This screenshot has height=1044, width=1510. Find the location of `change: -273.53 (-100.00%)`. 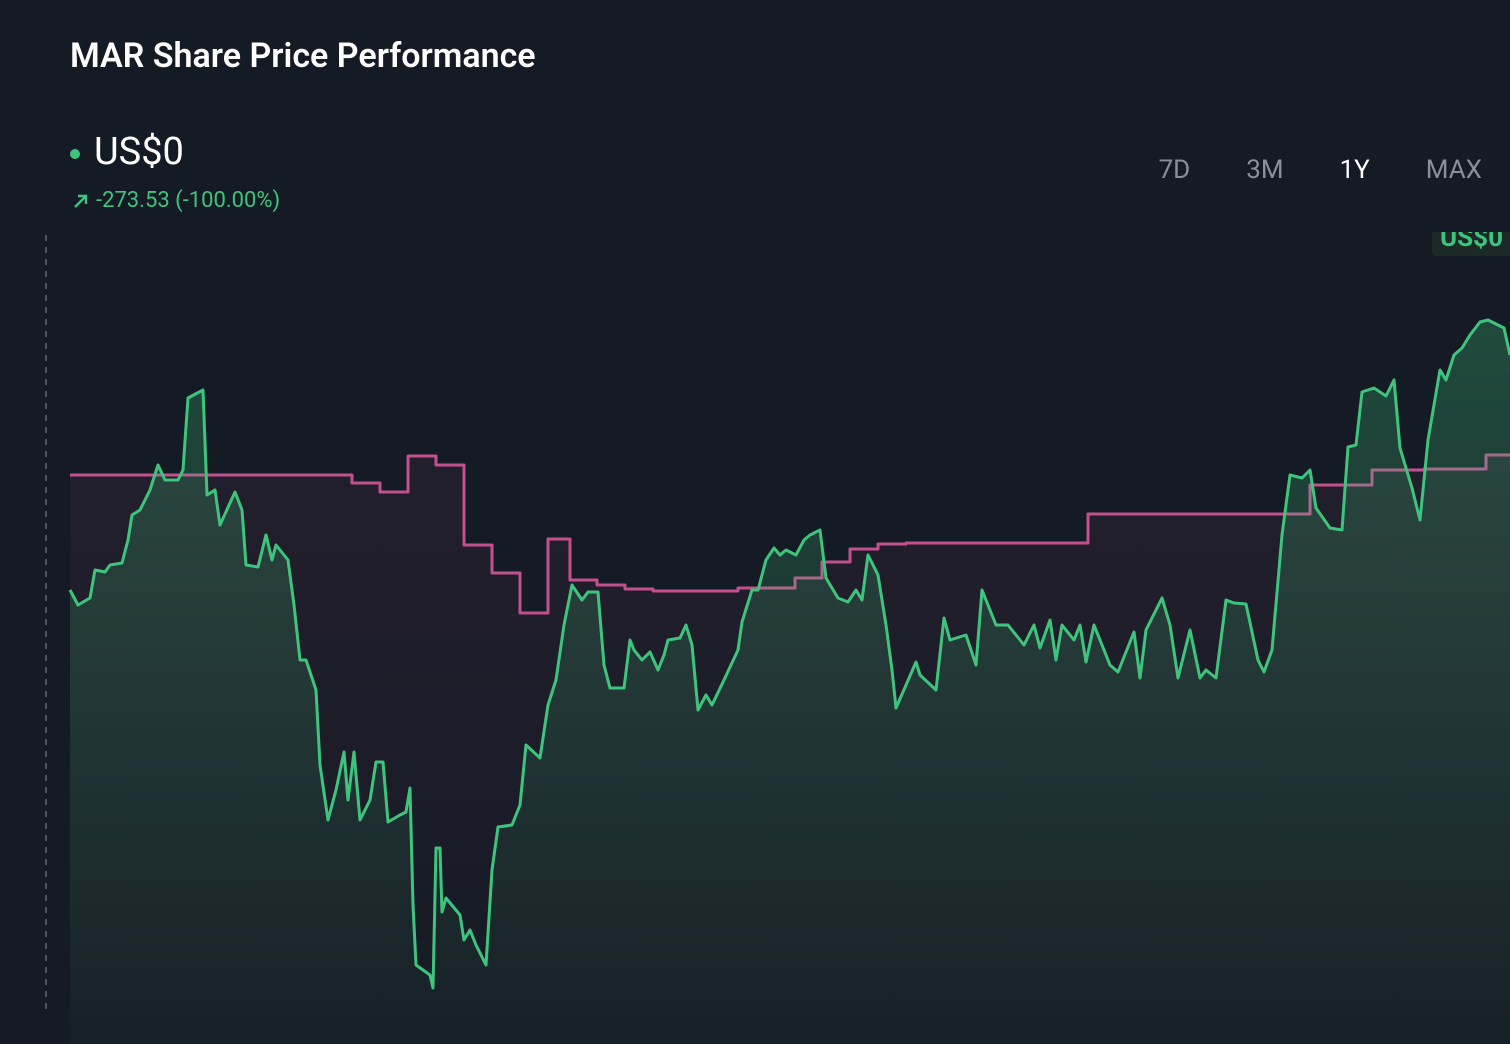

change: -273.53 (-100.00%) is located at coordinates (176, 200).